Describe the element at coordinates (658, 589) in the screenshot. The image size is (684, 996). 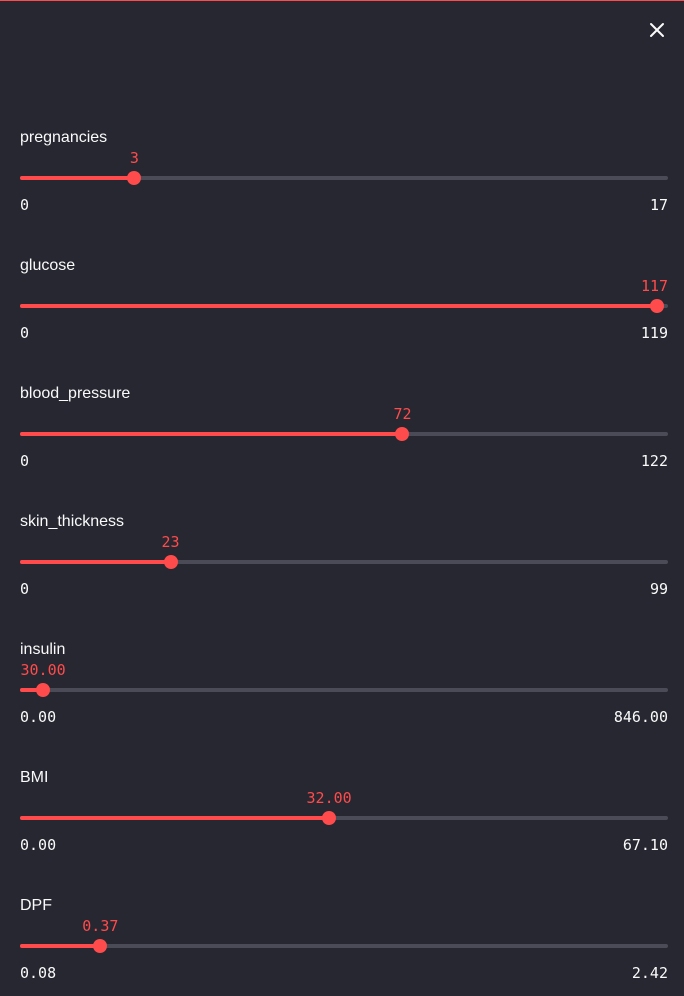
I see `slider-max: 99` at that location.